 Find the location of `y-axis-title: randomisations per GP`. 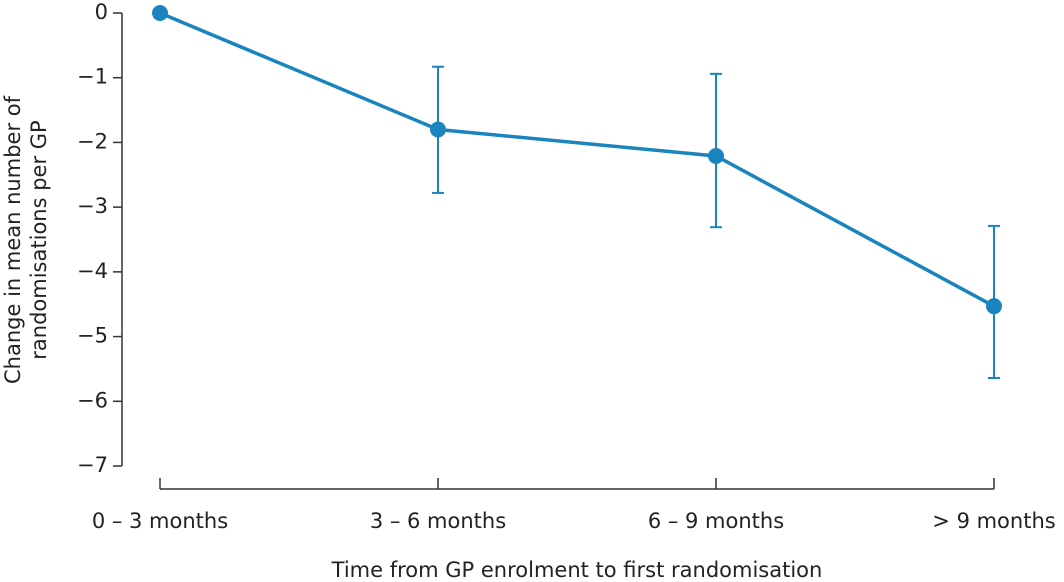

y-axis-title: randomisations per GP is located at coordinates (39, 239).